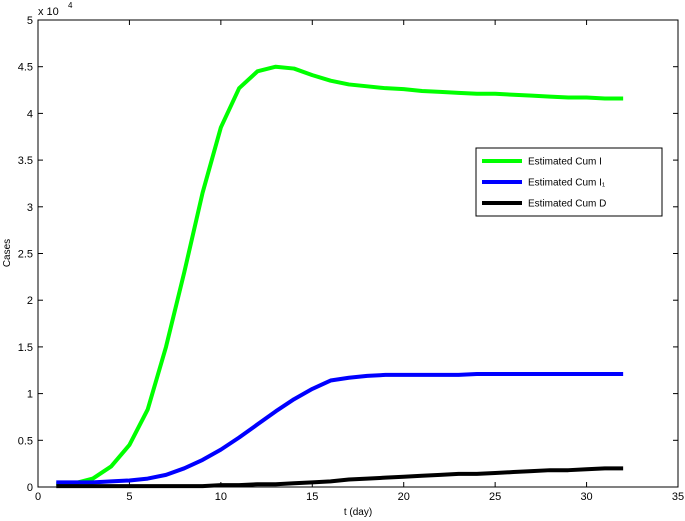 The height and width of the screenshot is (521, 685). Describe the element at coordinates (358, 512) in the screenshot. I see `x-axis-label: t (day)` at that location.